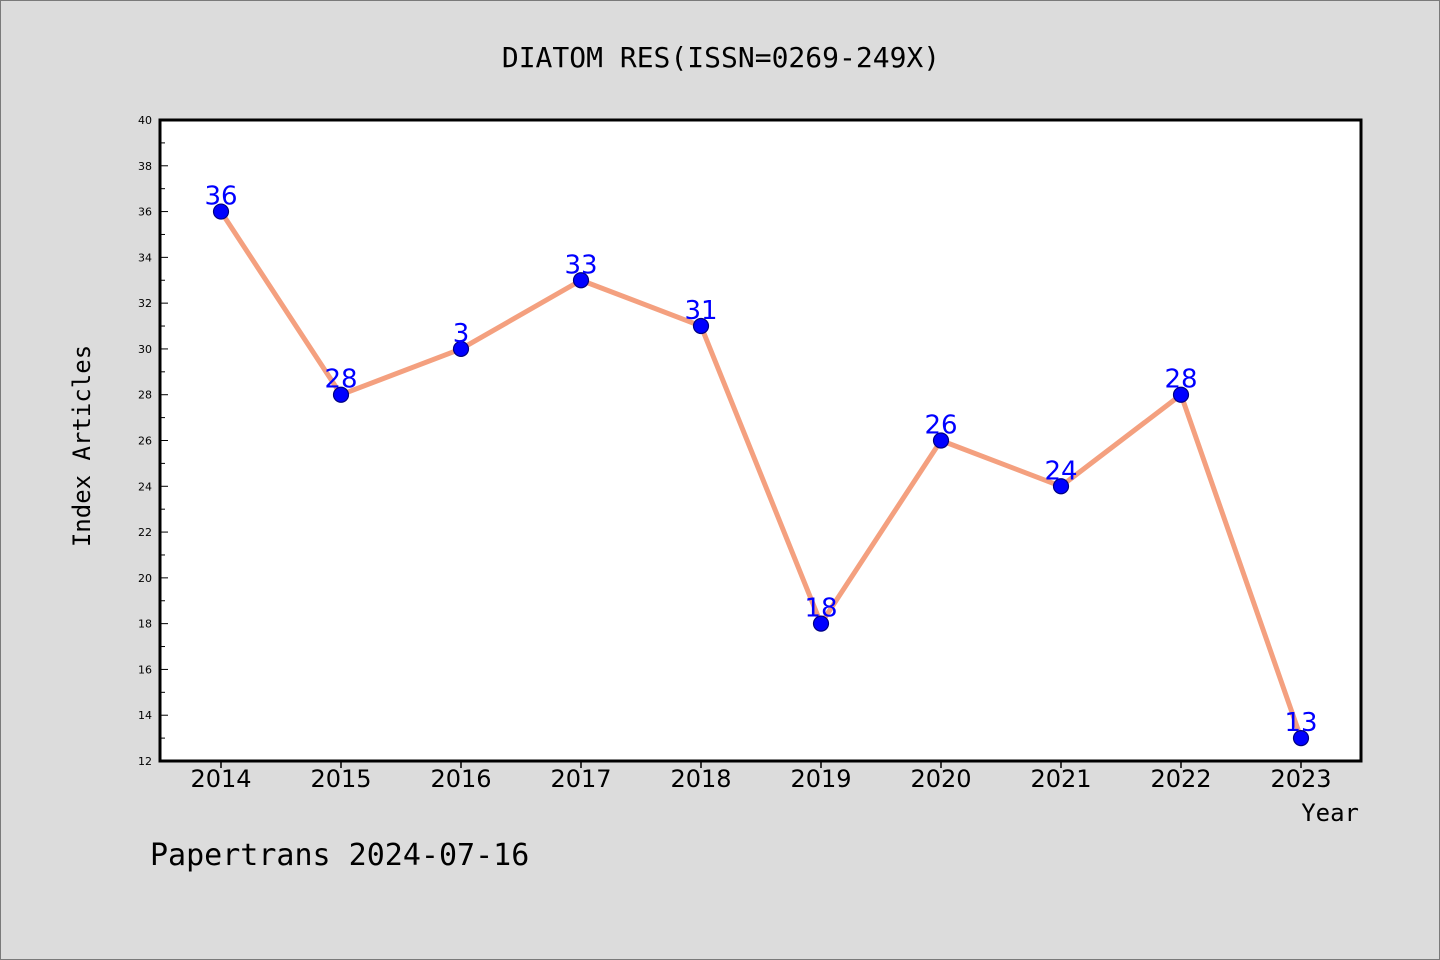 This screenshot has height=960, width=1440. What do you see at coordinates (461, 334) in the screenshot?
I see `data-label: 3` at bounding box center [461, 334].